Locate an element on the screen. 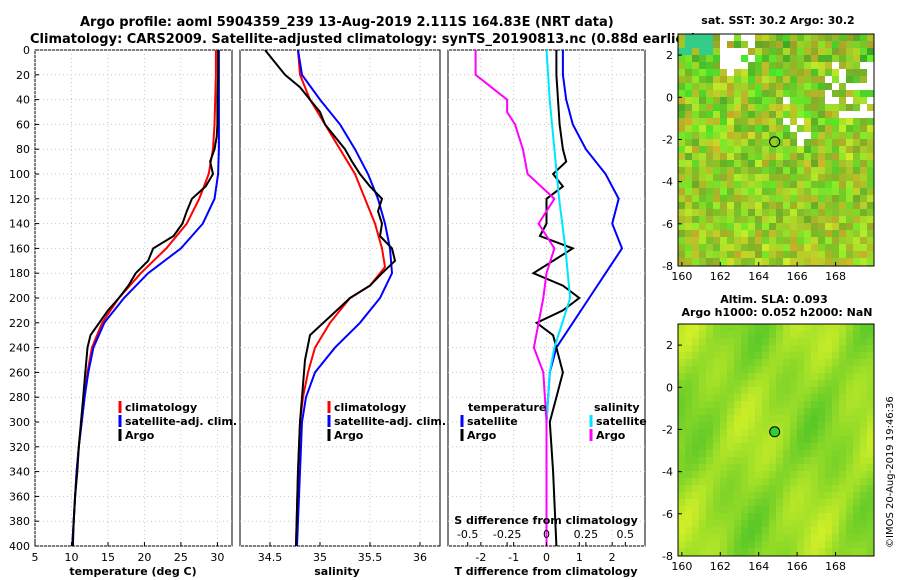 The image size is (900, 580). depth-tick-label: 60 is located at coordinates (23, 124).